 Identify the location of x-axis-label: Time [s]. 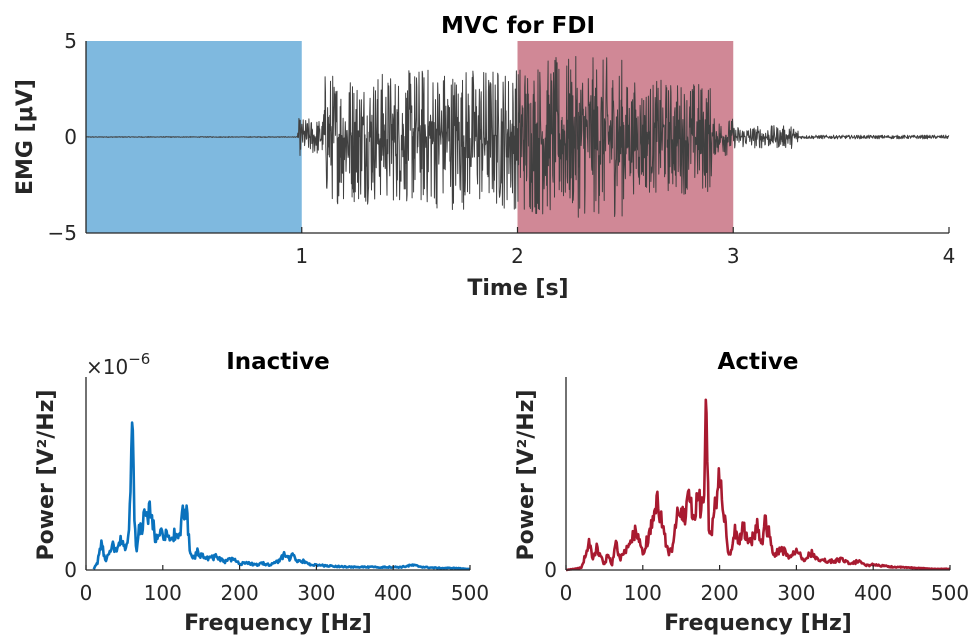
(517, 288).